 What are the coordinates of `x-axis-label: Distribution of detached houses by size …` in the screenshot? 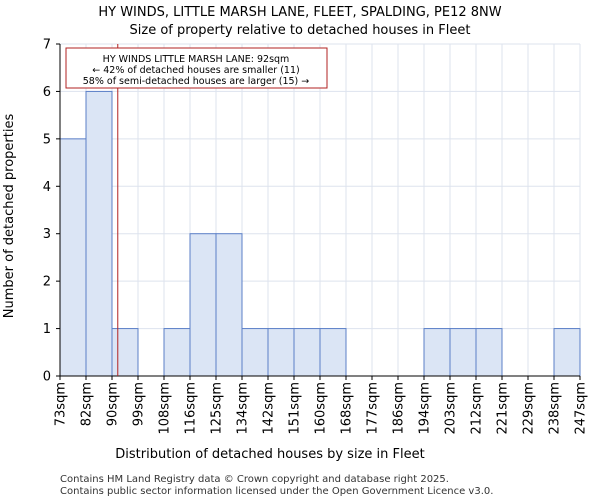 It's located at (269, 454).